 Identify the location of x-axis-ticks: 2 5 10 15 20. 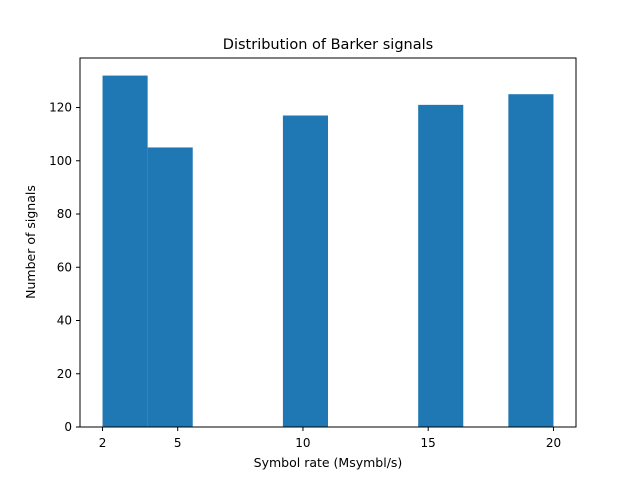
(330, 438).